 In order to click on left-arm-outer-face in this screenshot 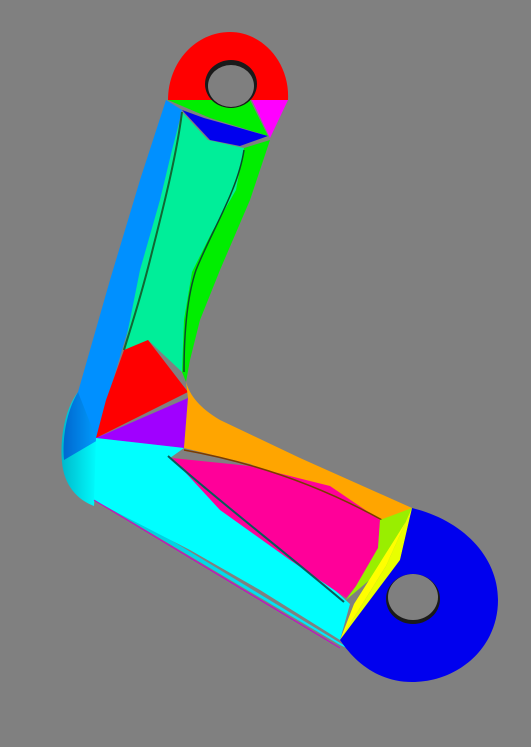, I will do `click(130, 269)`.